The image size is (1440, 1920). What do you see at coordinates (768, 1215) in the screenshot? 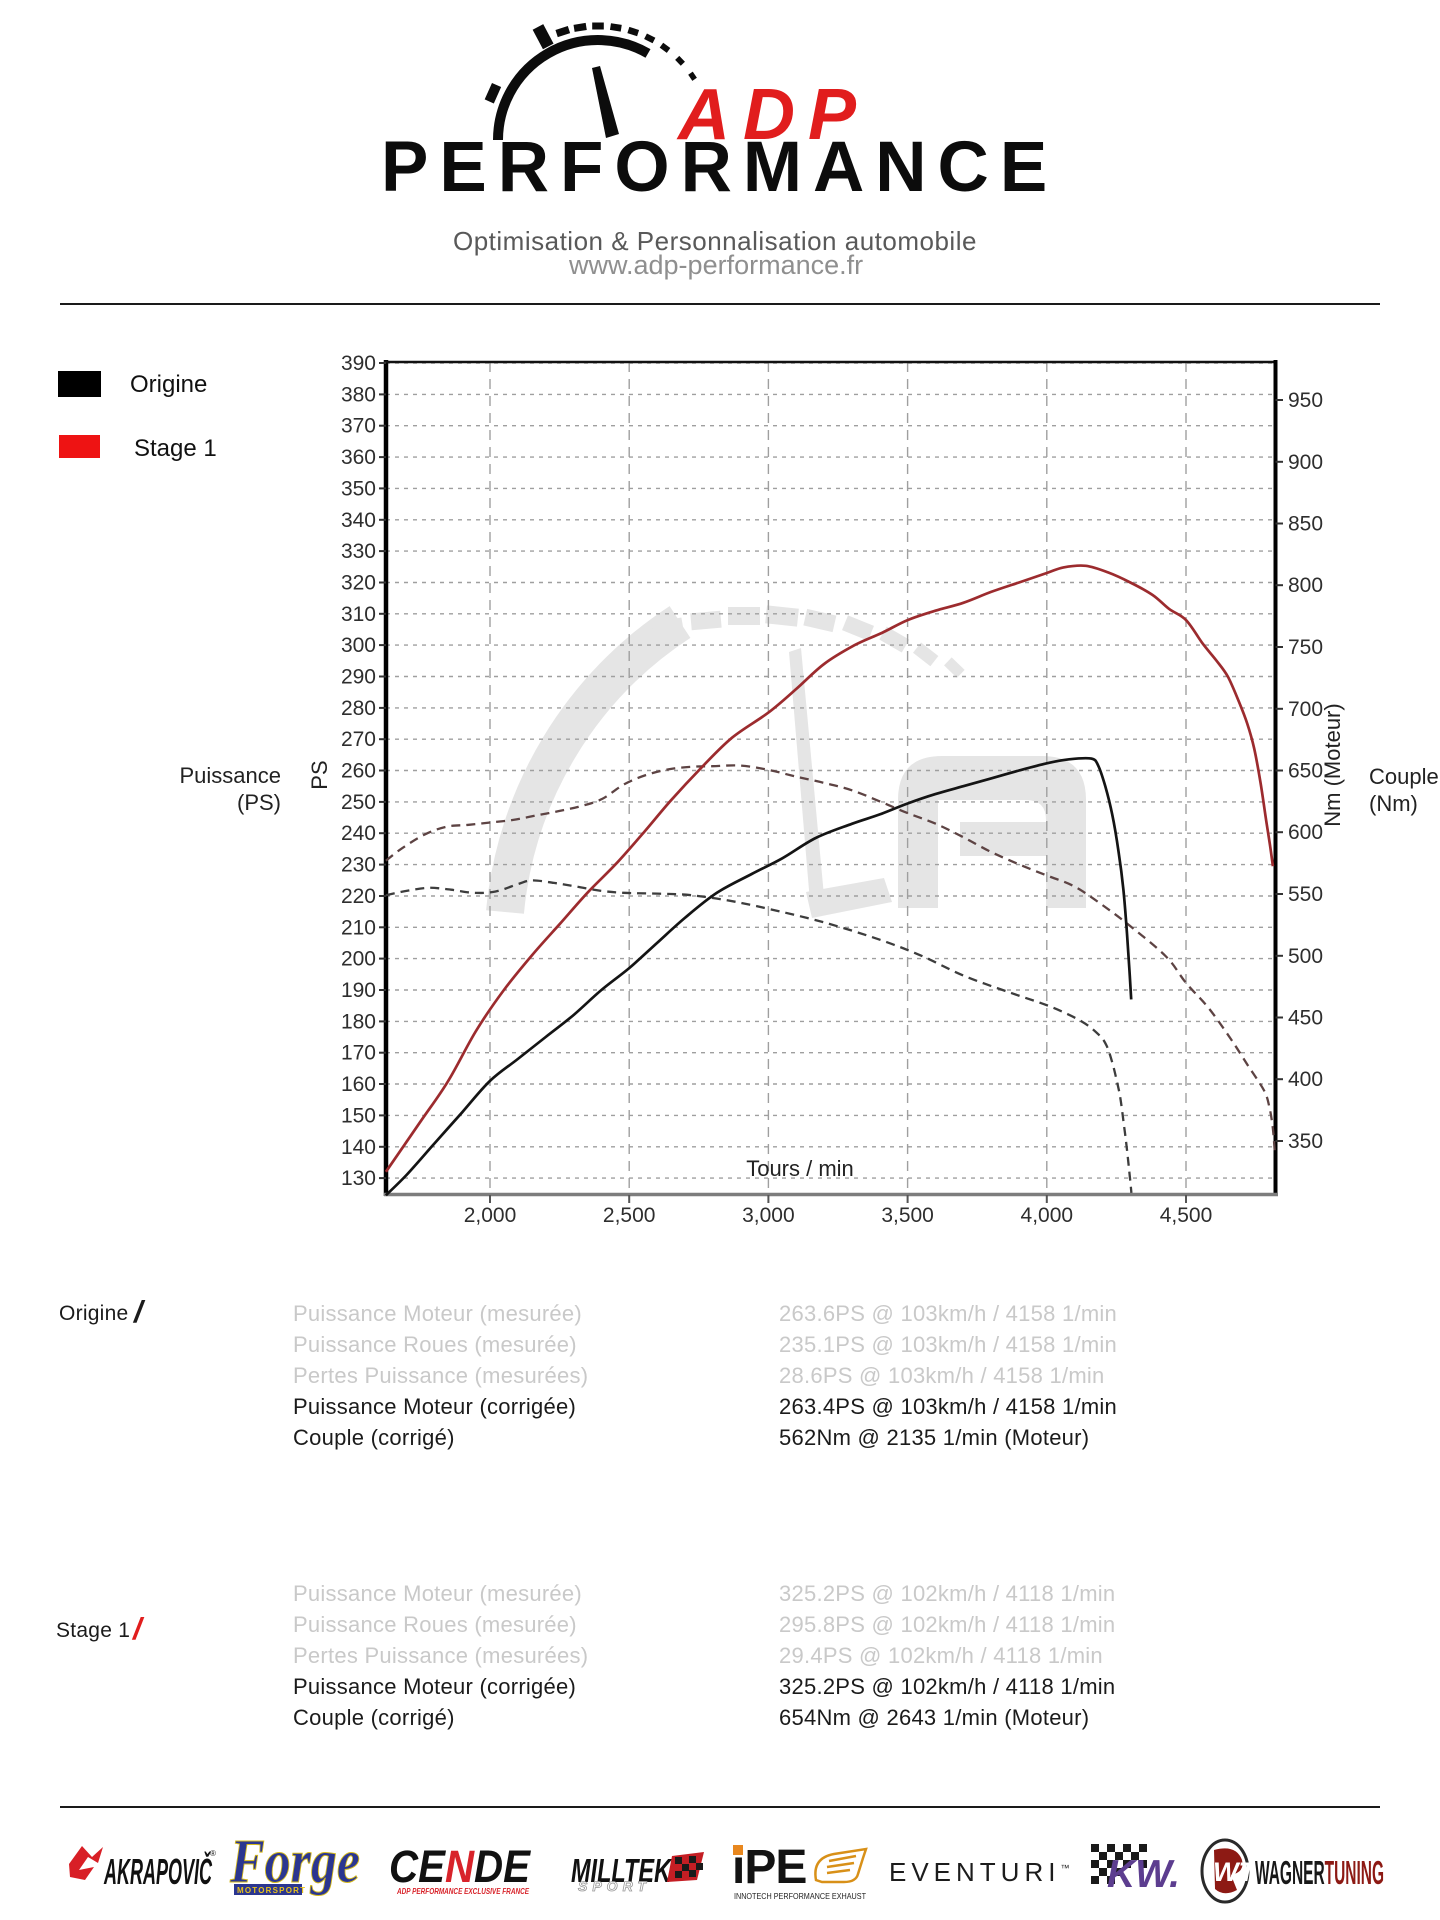
I see `svg-text: 3,000` at bounding box center [768, 1215].